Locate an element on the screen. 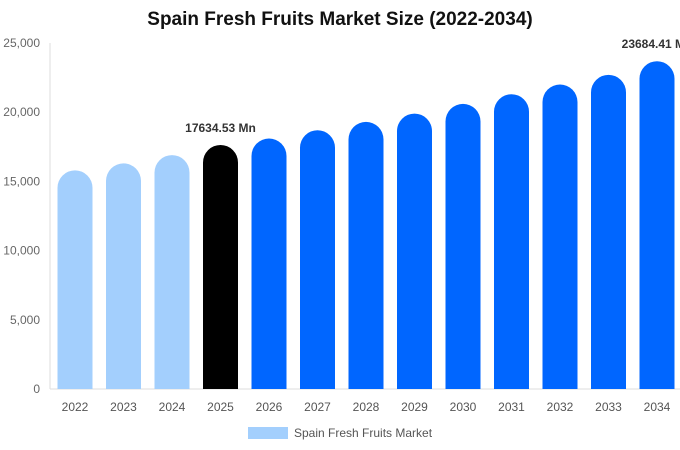  bar-2030 is located at coordinates (463, 246).